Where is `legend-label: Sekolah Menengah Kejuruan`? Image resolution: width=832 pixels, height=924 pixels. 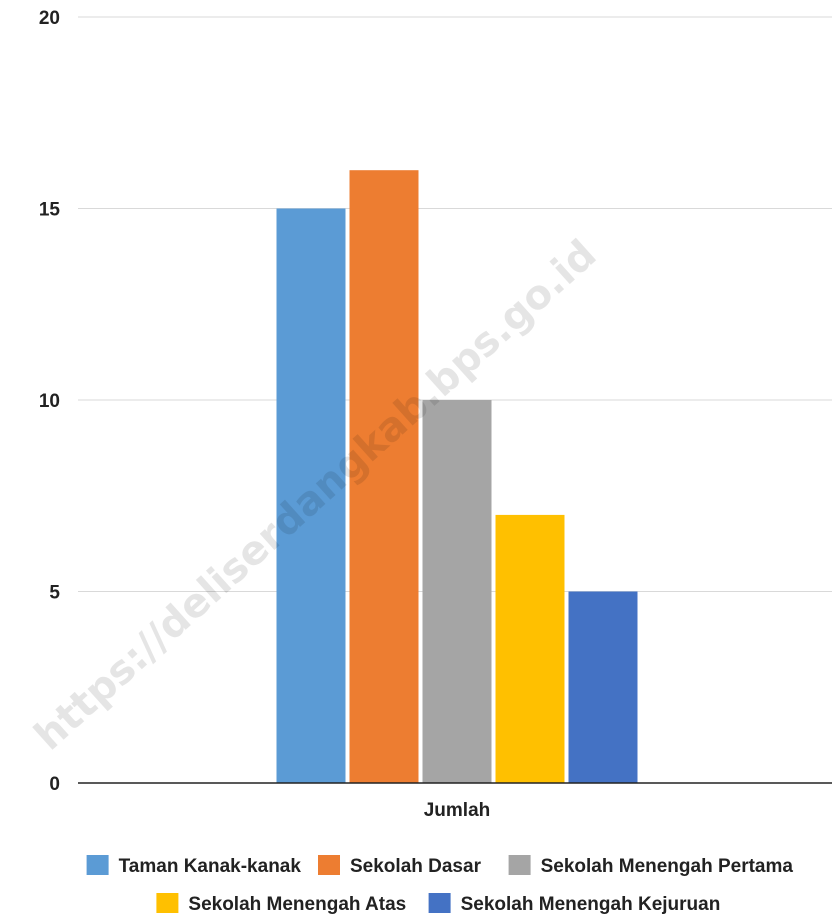 legend-label: Sekolah Menengah Kejuruan is located at coordinates (591, 904).